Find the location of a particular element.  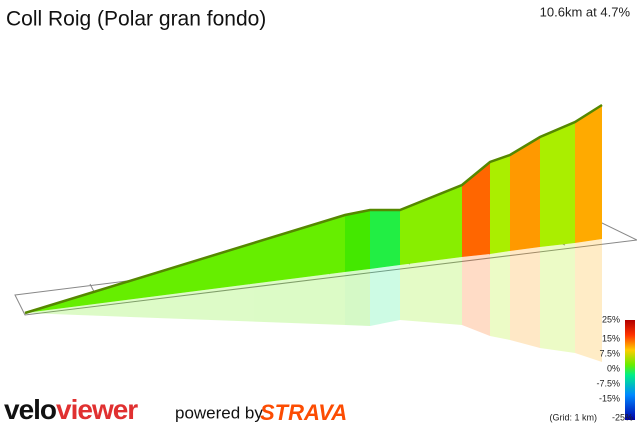

brand-logo: veloviewer is located at coordinates (71, 409).